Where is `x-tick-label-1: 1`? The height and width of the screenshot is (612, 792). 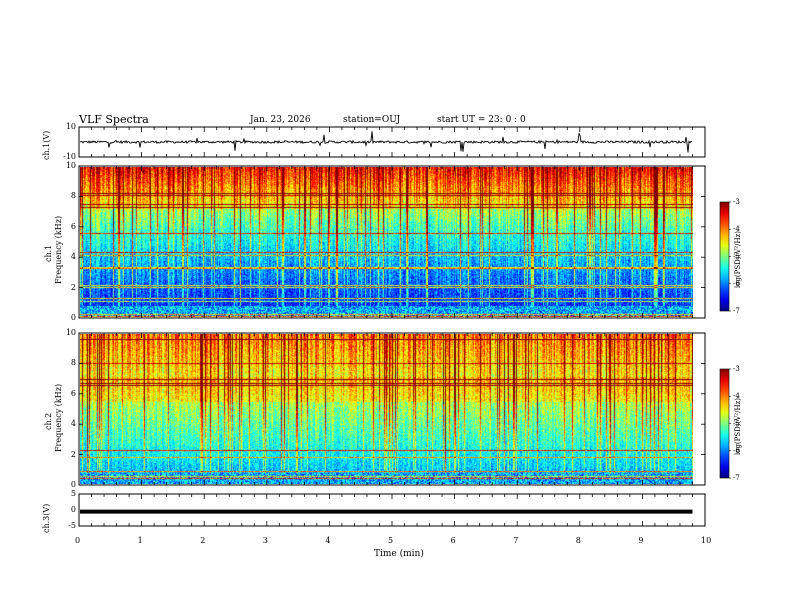 x-tick-label-1: 1 is located at coordinates (140, 540).